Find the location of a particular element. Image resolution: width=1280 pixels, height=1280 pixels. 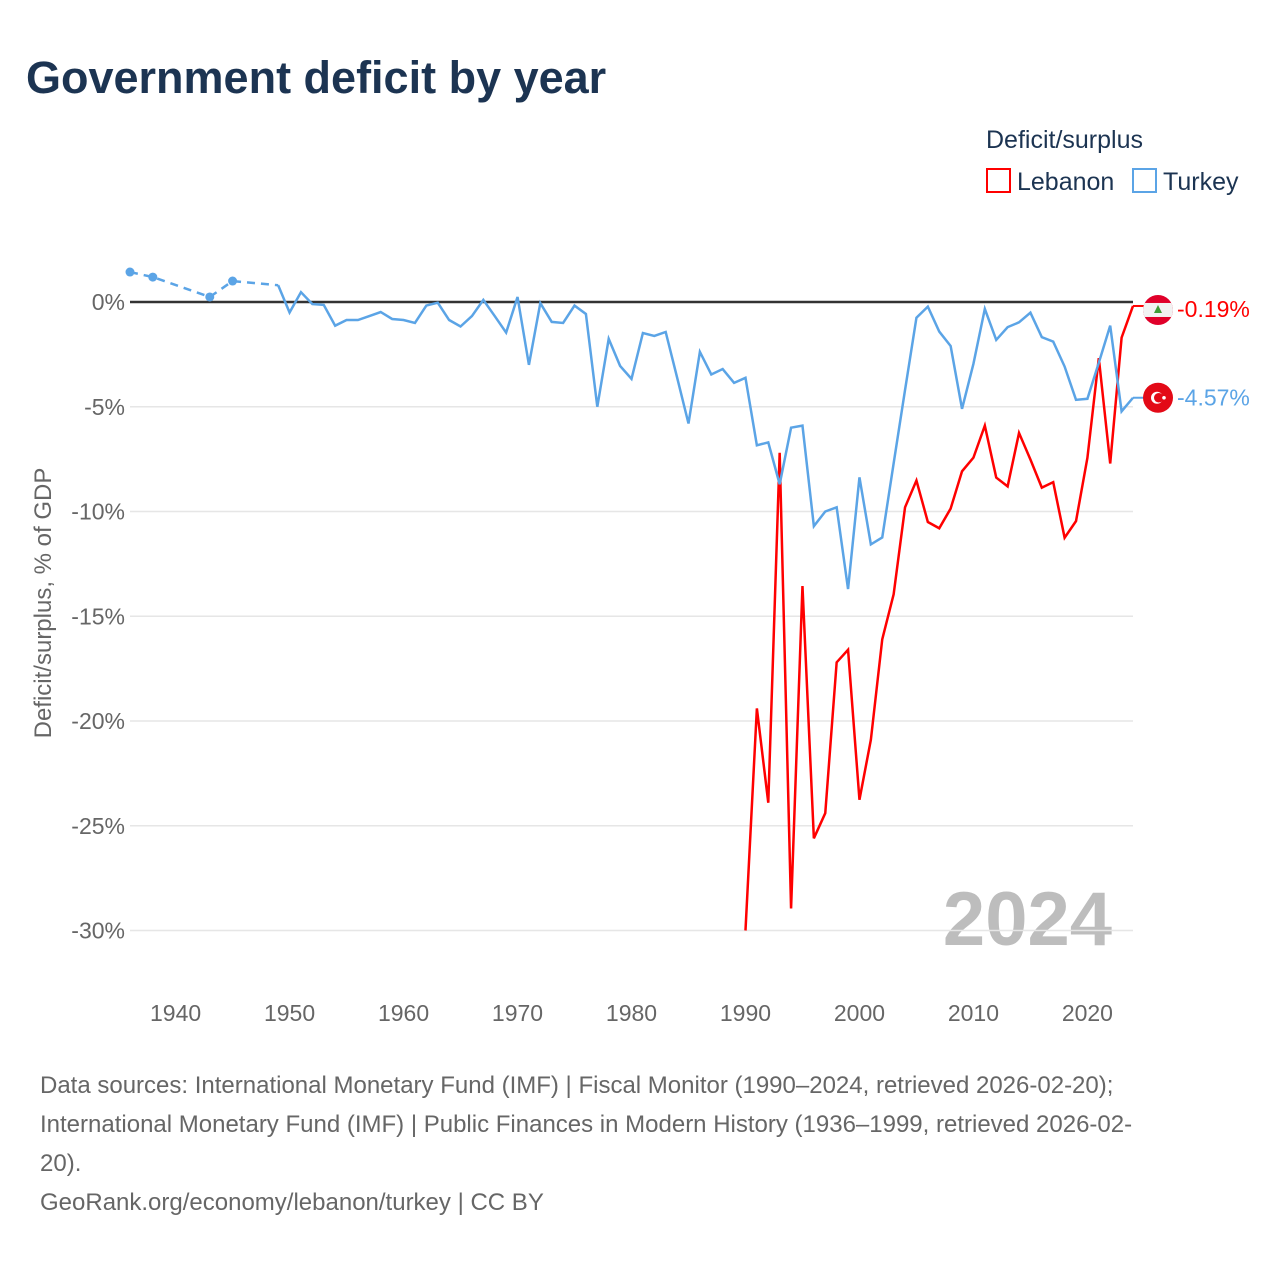

y-tick-label: -25% is located at coordinates (98, 826).